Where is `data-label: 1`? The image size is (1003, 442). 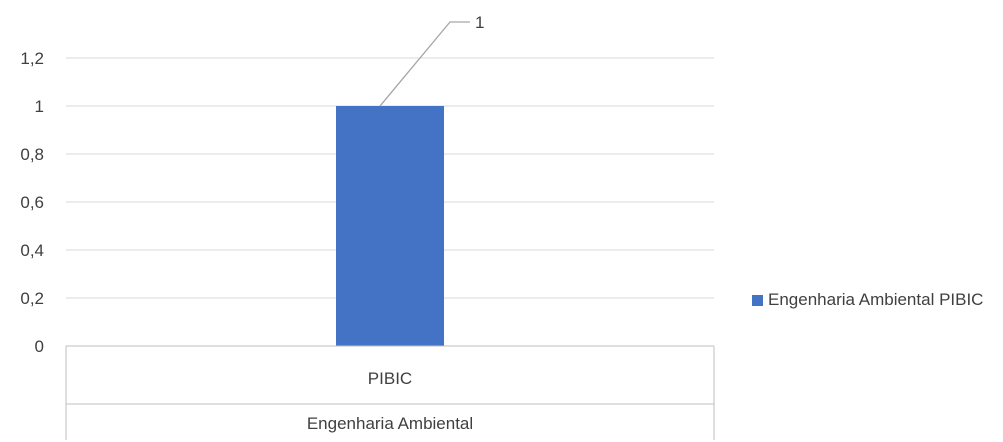 data-label: 1 is located at coordinates (479, 22).